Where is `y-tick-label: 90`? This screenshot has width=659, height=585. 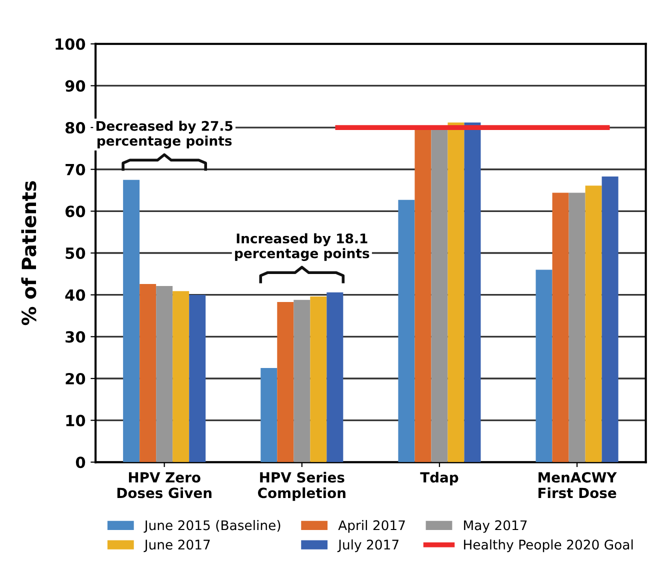 y-tick-label: 90 is located at coordinates (75, 86).